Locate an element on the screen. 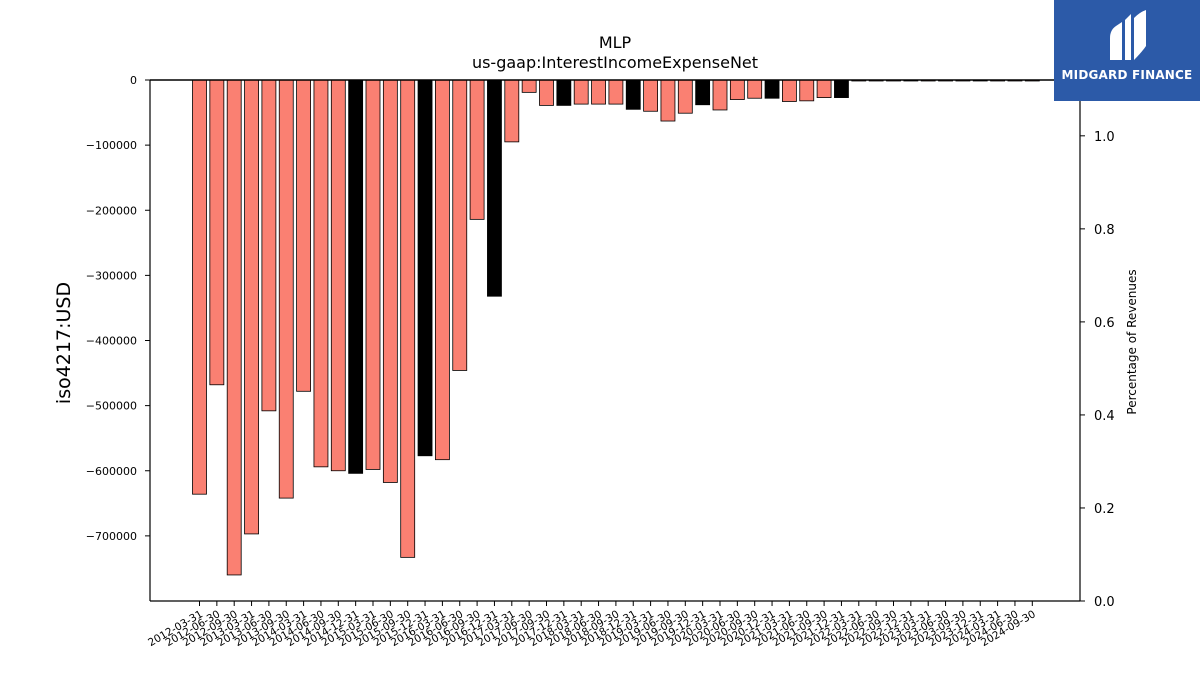  y-axis-right-label: Percentage of Revenues is located at coordinates (1132, 341).